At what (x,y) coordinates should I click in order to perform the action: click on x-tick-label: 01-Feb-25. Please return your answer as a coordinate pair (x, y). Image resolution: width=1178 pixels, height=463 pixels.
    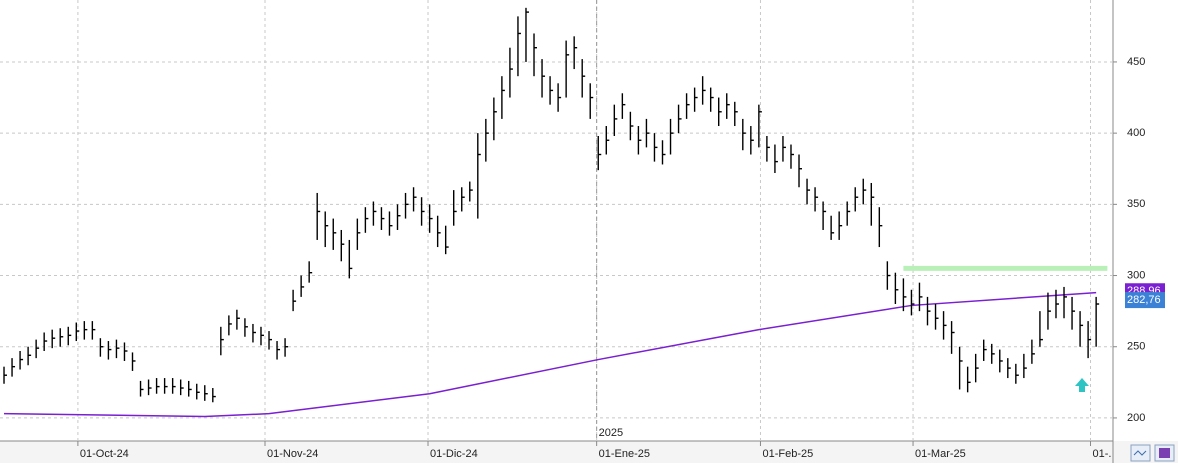
    Looking at the image, I should click on (787, 454).